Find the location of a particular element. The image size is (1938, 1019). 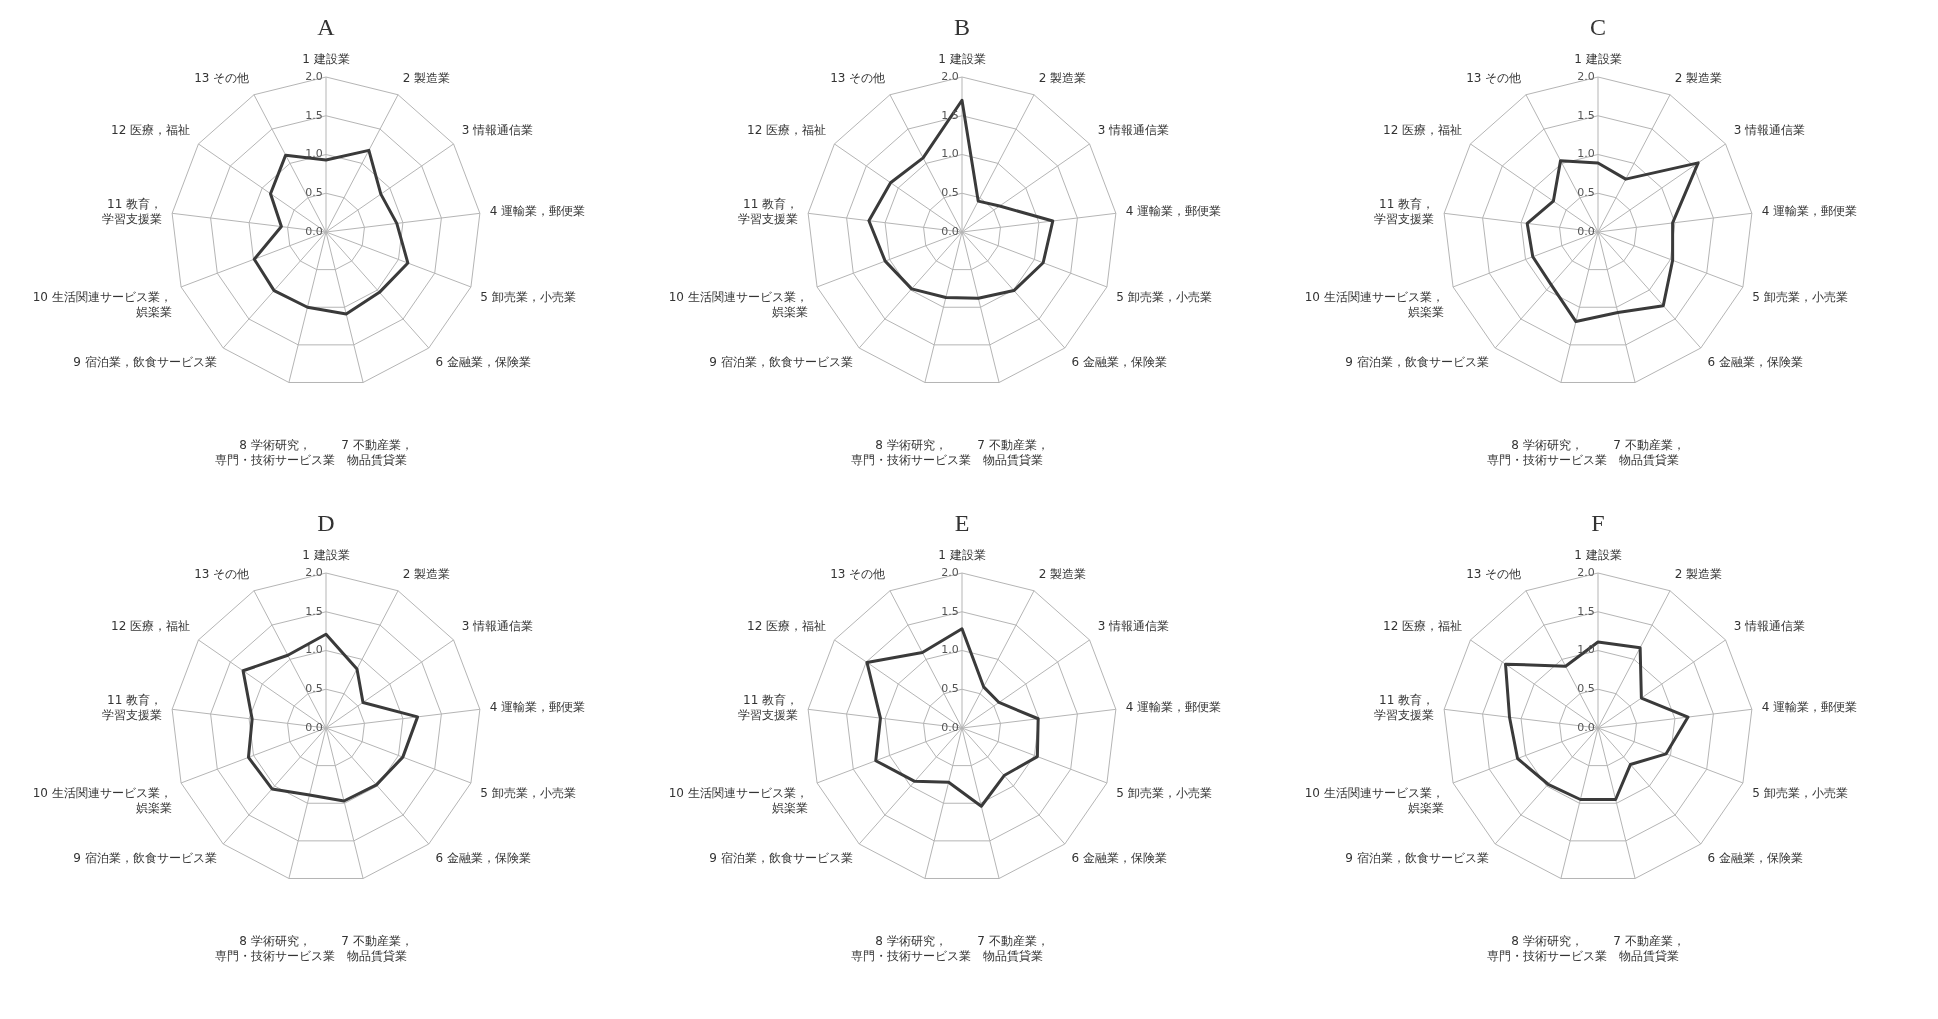

chart-title: A is located at coordinates (326, 26).